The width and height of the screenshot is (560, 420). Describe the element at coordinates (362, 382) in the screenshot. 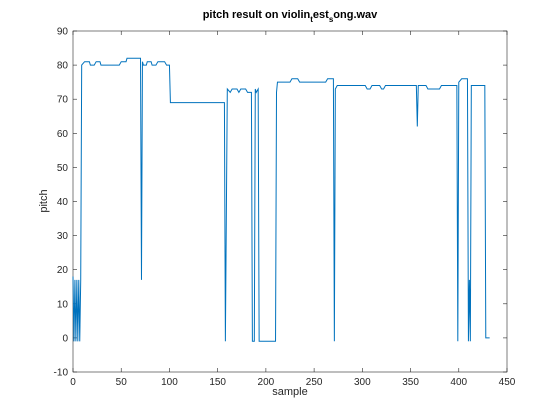

I see `x-tick-label: 300` at that location.